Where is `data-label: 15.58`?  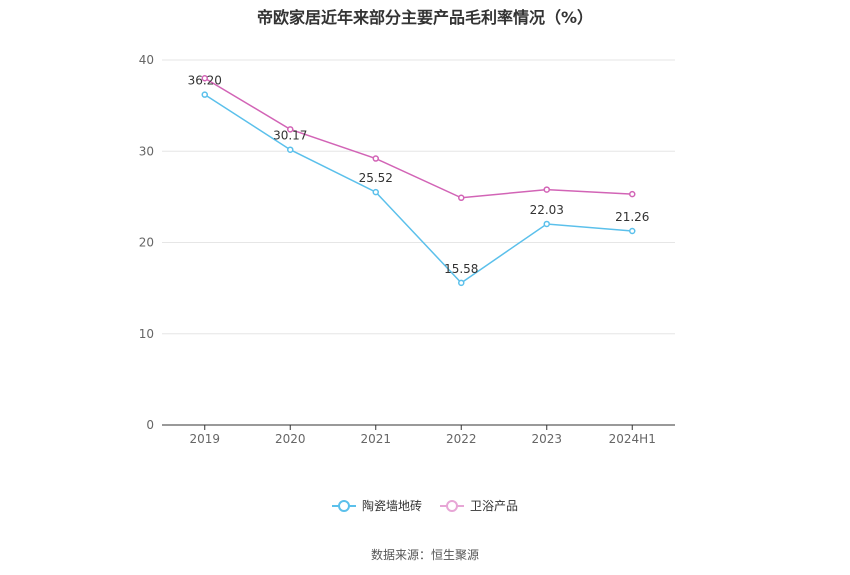 data-label: 15.58 is located at coordinates (461, 269).